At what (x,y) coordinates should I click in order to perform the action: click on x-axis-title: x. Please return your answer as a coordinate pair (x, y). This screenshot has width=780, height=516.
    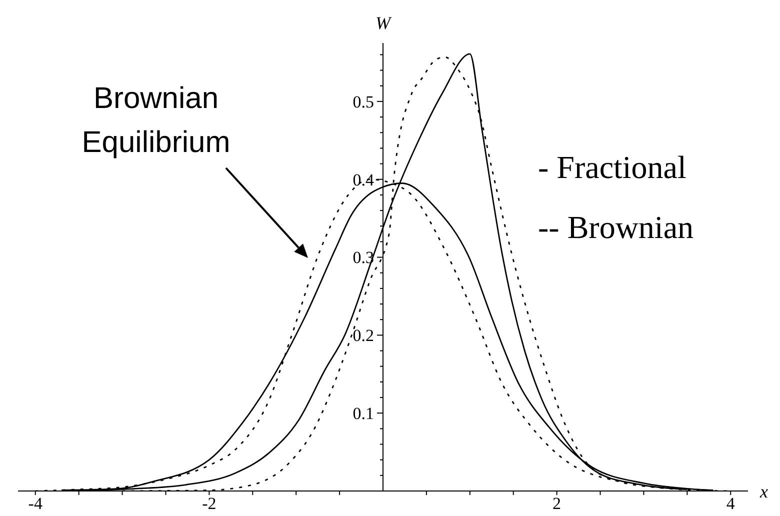
    Looking at the image, I should click on (763, 491).